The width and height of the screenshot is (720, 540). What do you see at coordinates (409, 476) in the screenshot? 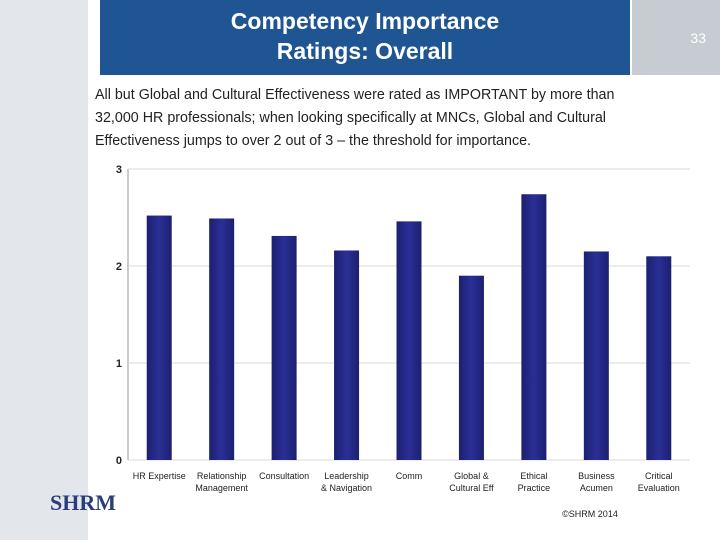
I see `x-tick-label: Comm` at bounding box center [409, 476].